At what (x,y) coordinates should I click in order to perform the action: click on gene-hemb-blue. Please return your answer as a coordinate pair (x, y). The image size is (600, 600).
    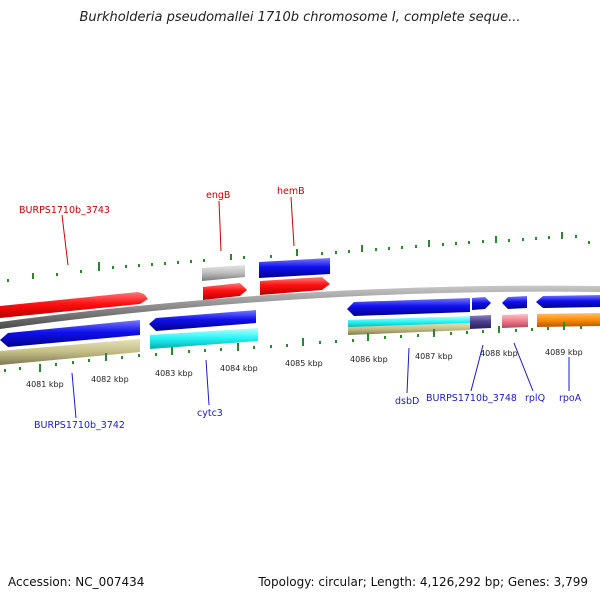
    Looking at the image, I should click on (294, 268).